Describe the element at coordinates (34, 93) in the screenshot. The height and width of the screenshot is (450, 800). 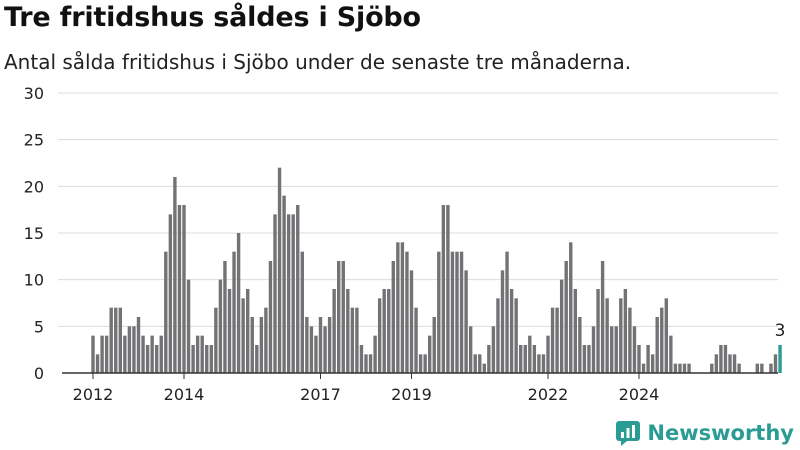
I see `y-tick-label: 30` at that location.